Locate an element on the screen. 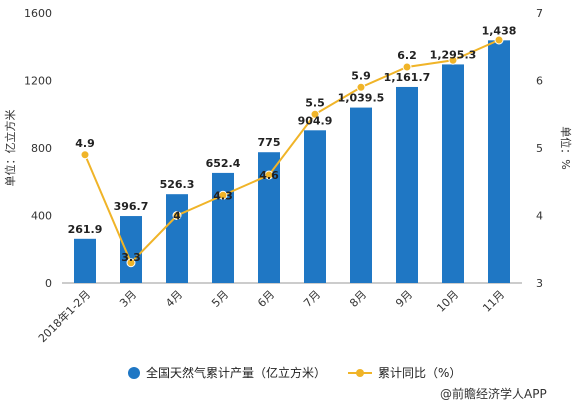 The width and height of the screenshot is (575, 405). right-axis-tick-label: 7 is located at coordinates (539, 13).